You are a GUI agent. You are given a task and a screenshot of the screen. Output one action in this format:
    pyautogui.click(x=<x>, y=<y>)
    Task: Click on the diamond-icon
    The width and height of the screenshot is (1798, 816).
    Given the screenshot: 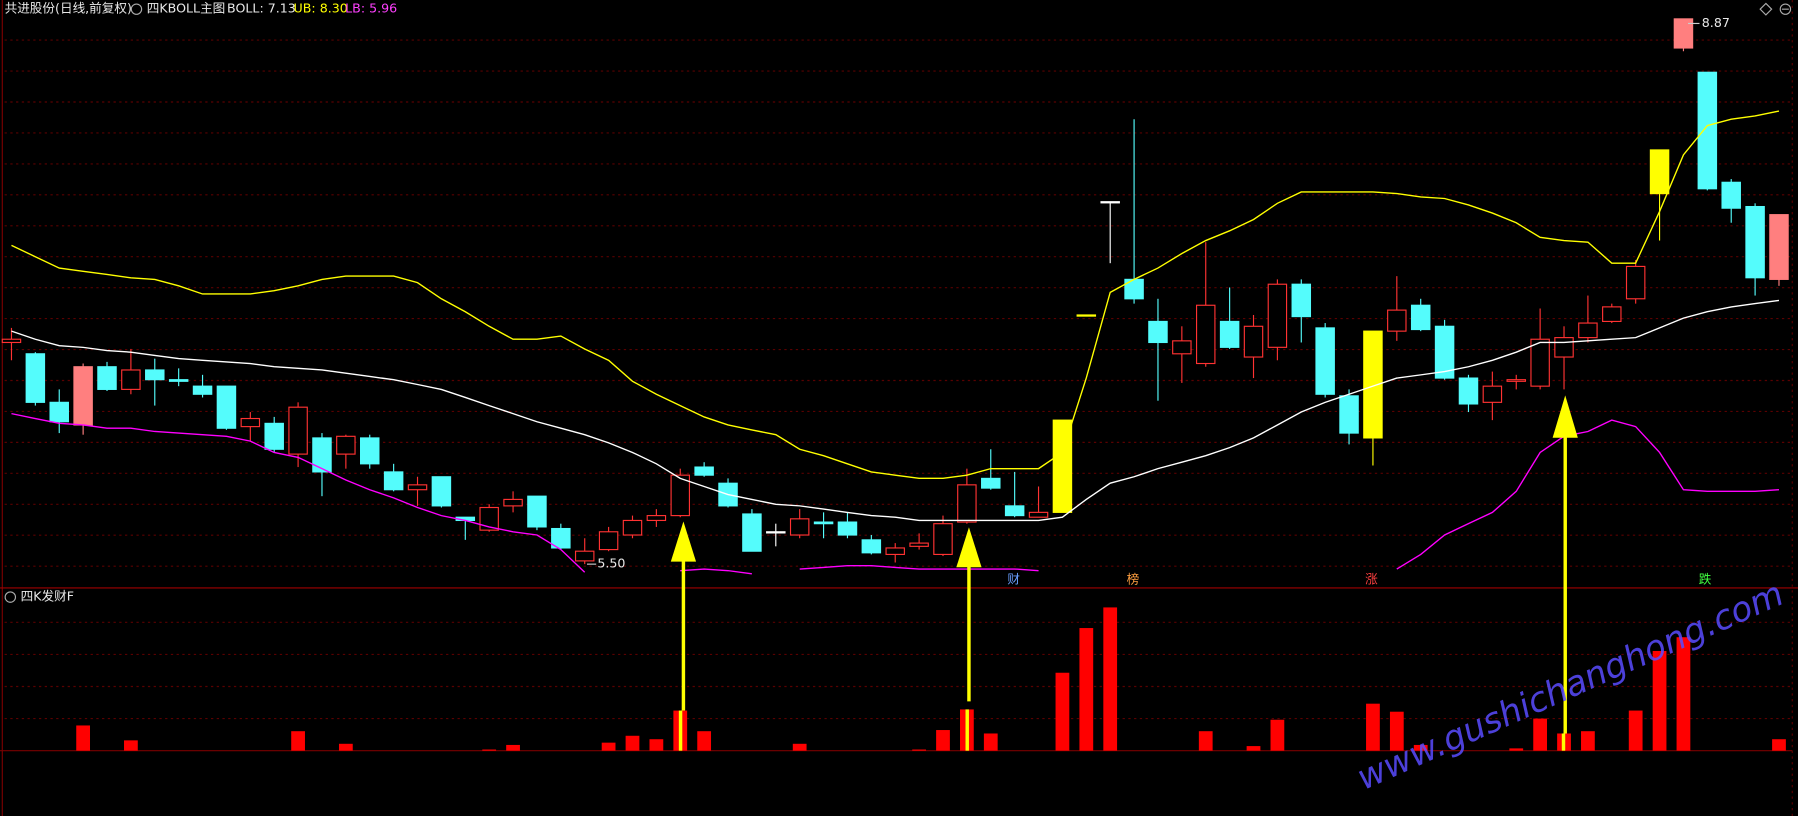 What is the action you would take?
    pyautogui.click(x=1766, y=9)
    